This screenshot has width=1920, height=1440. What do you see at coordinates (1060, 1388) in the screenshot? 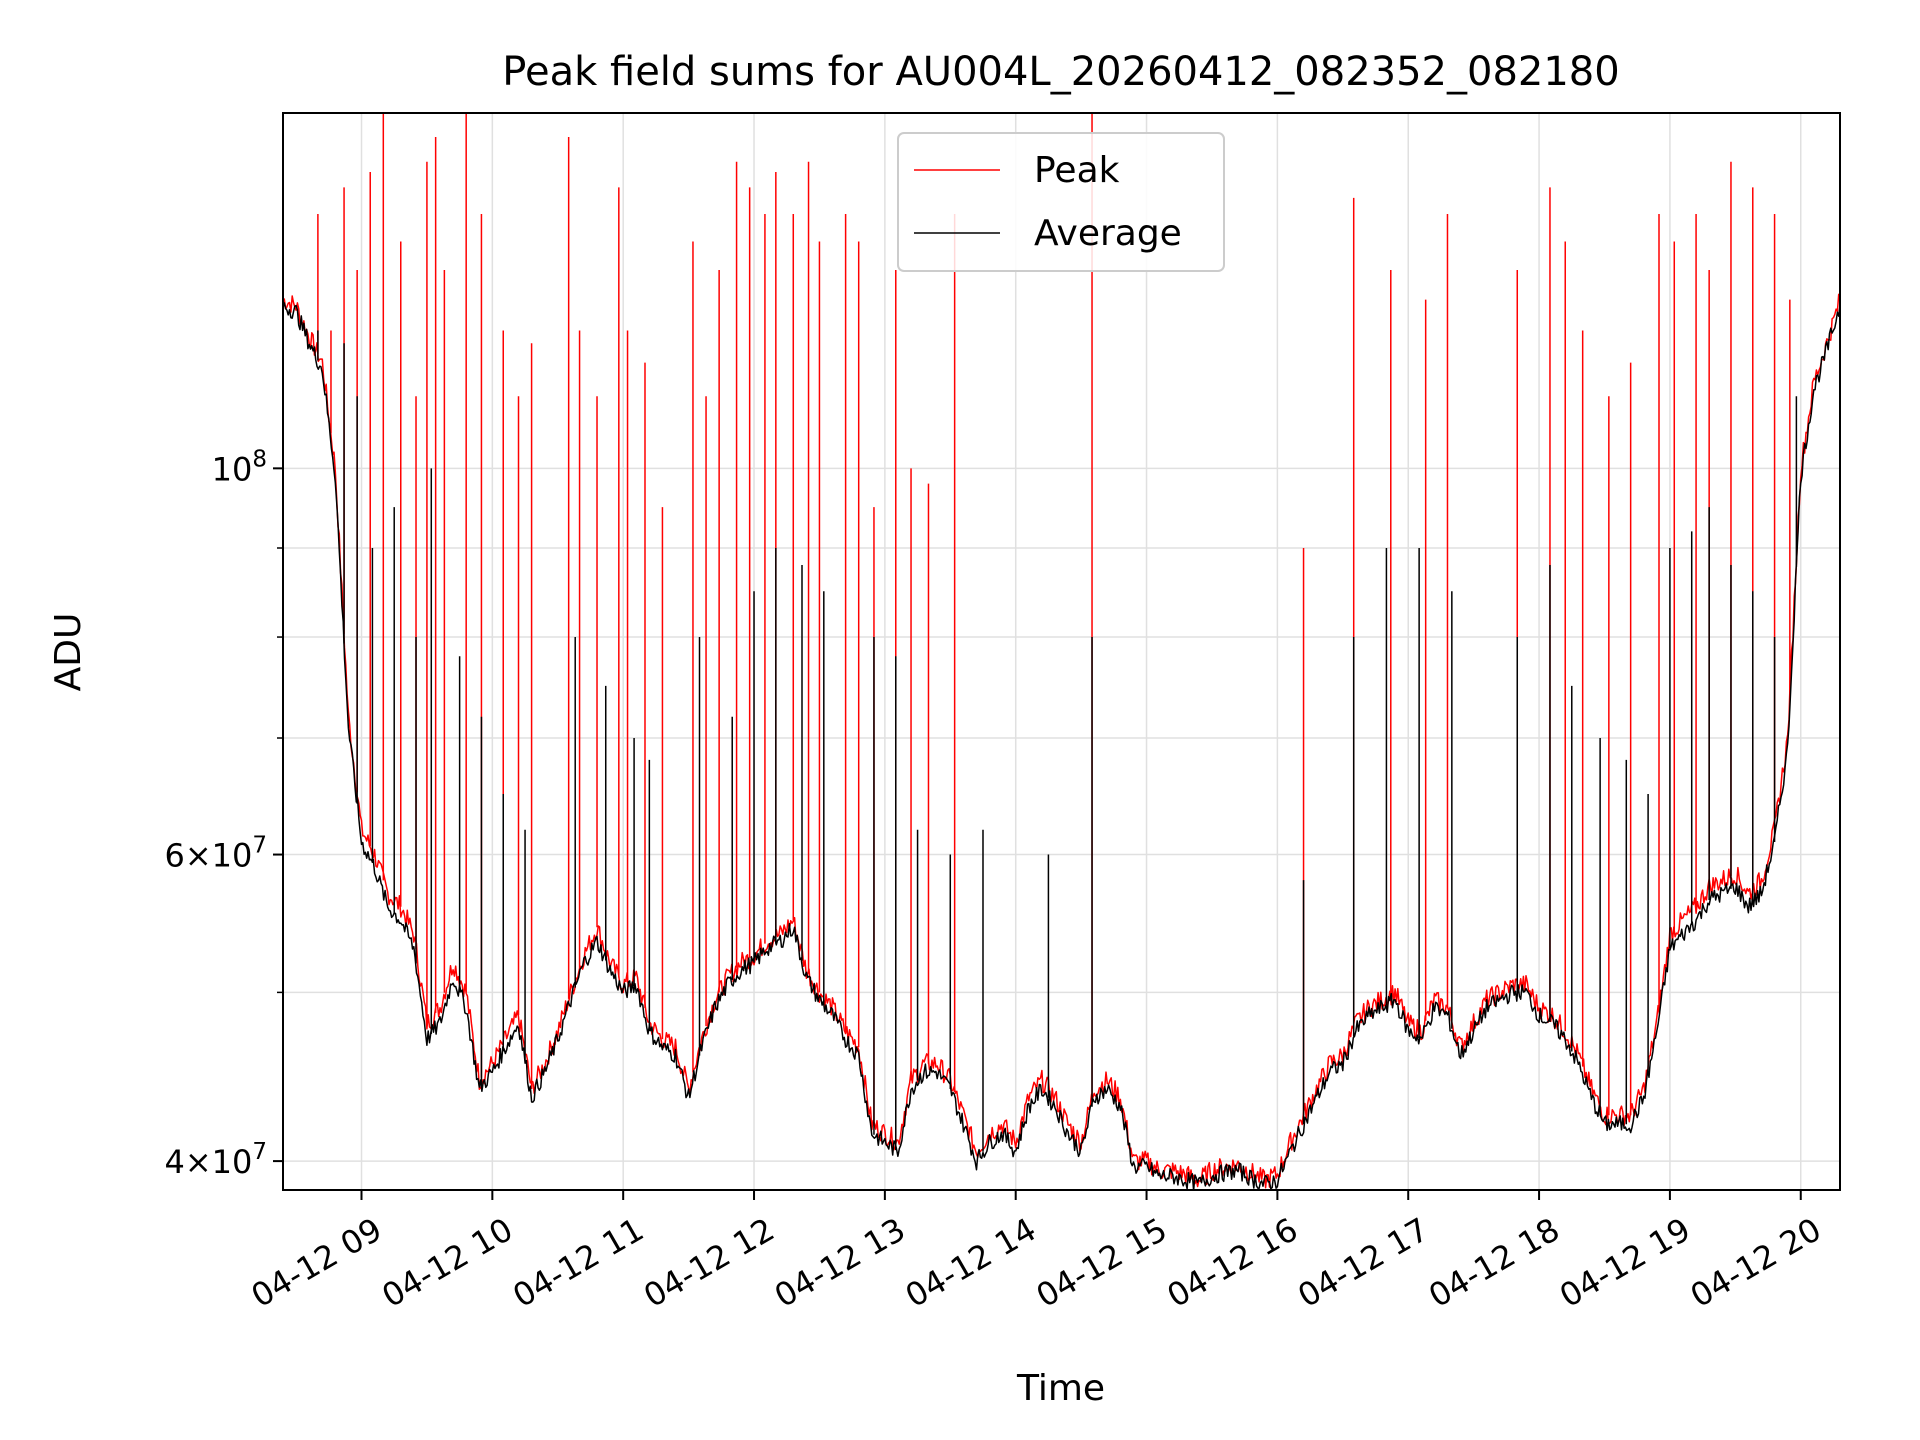
I see `x-axis-label: Time` at bounding box center [1060, 1388].